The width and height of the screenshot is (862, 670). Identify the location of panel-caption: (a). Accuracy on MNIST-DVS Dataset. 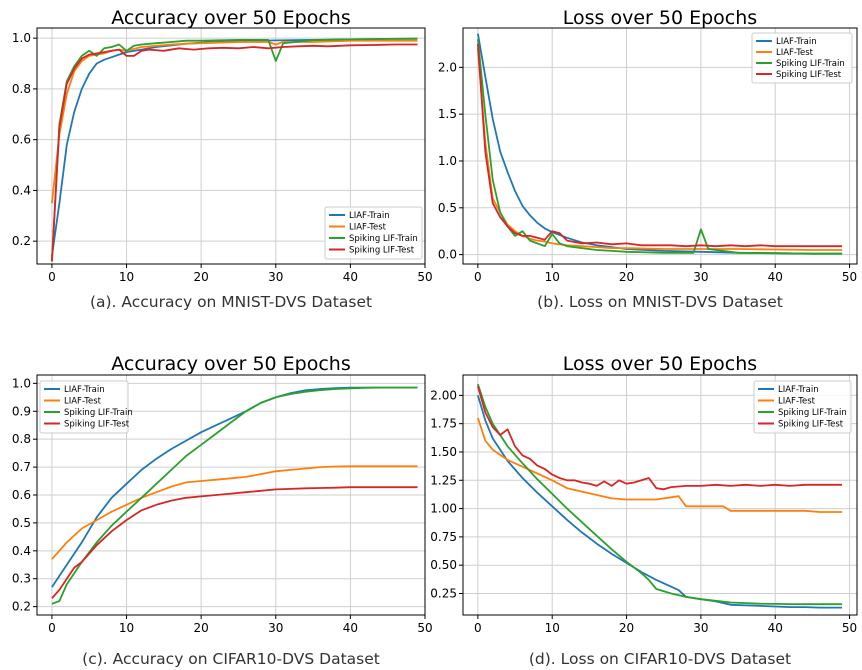
(231, 302).